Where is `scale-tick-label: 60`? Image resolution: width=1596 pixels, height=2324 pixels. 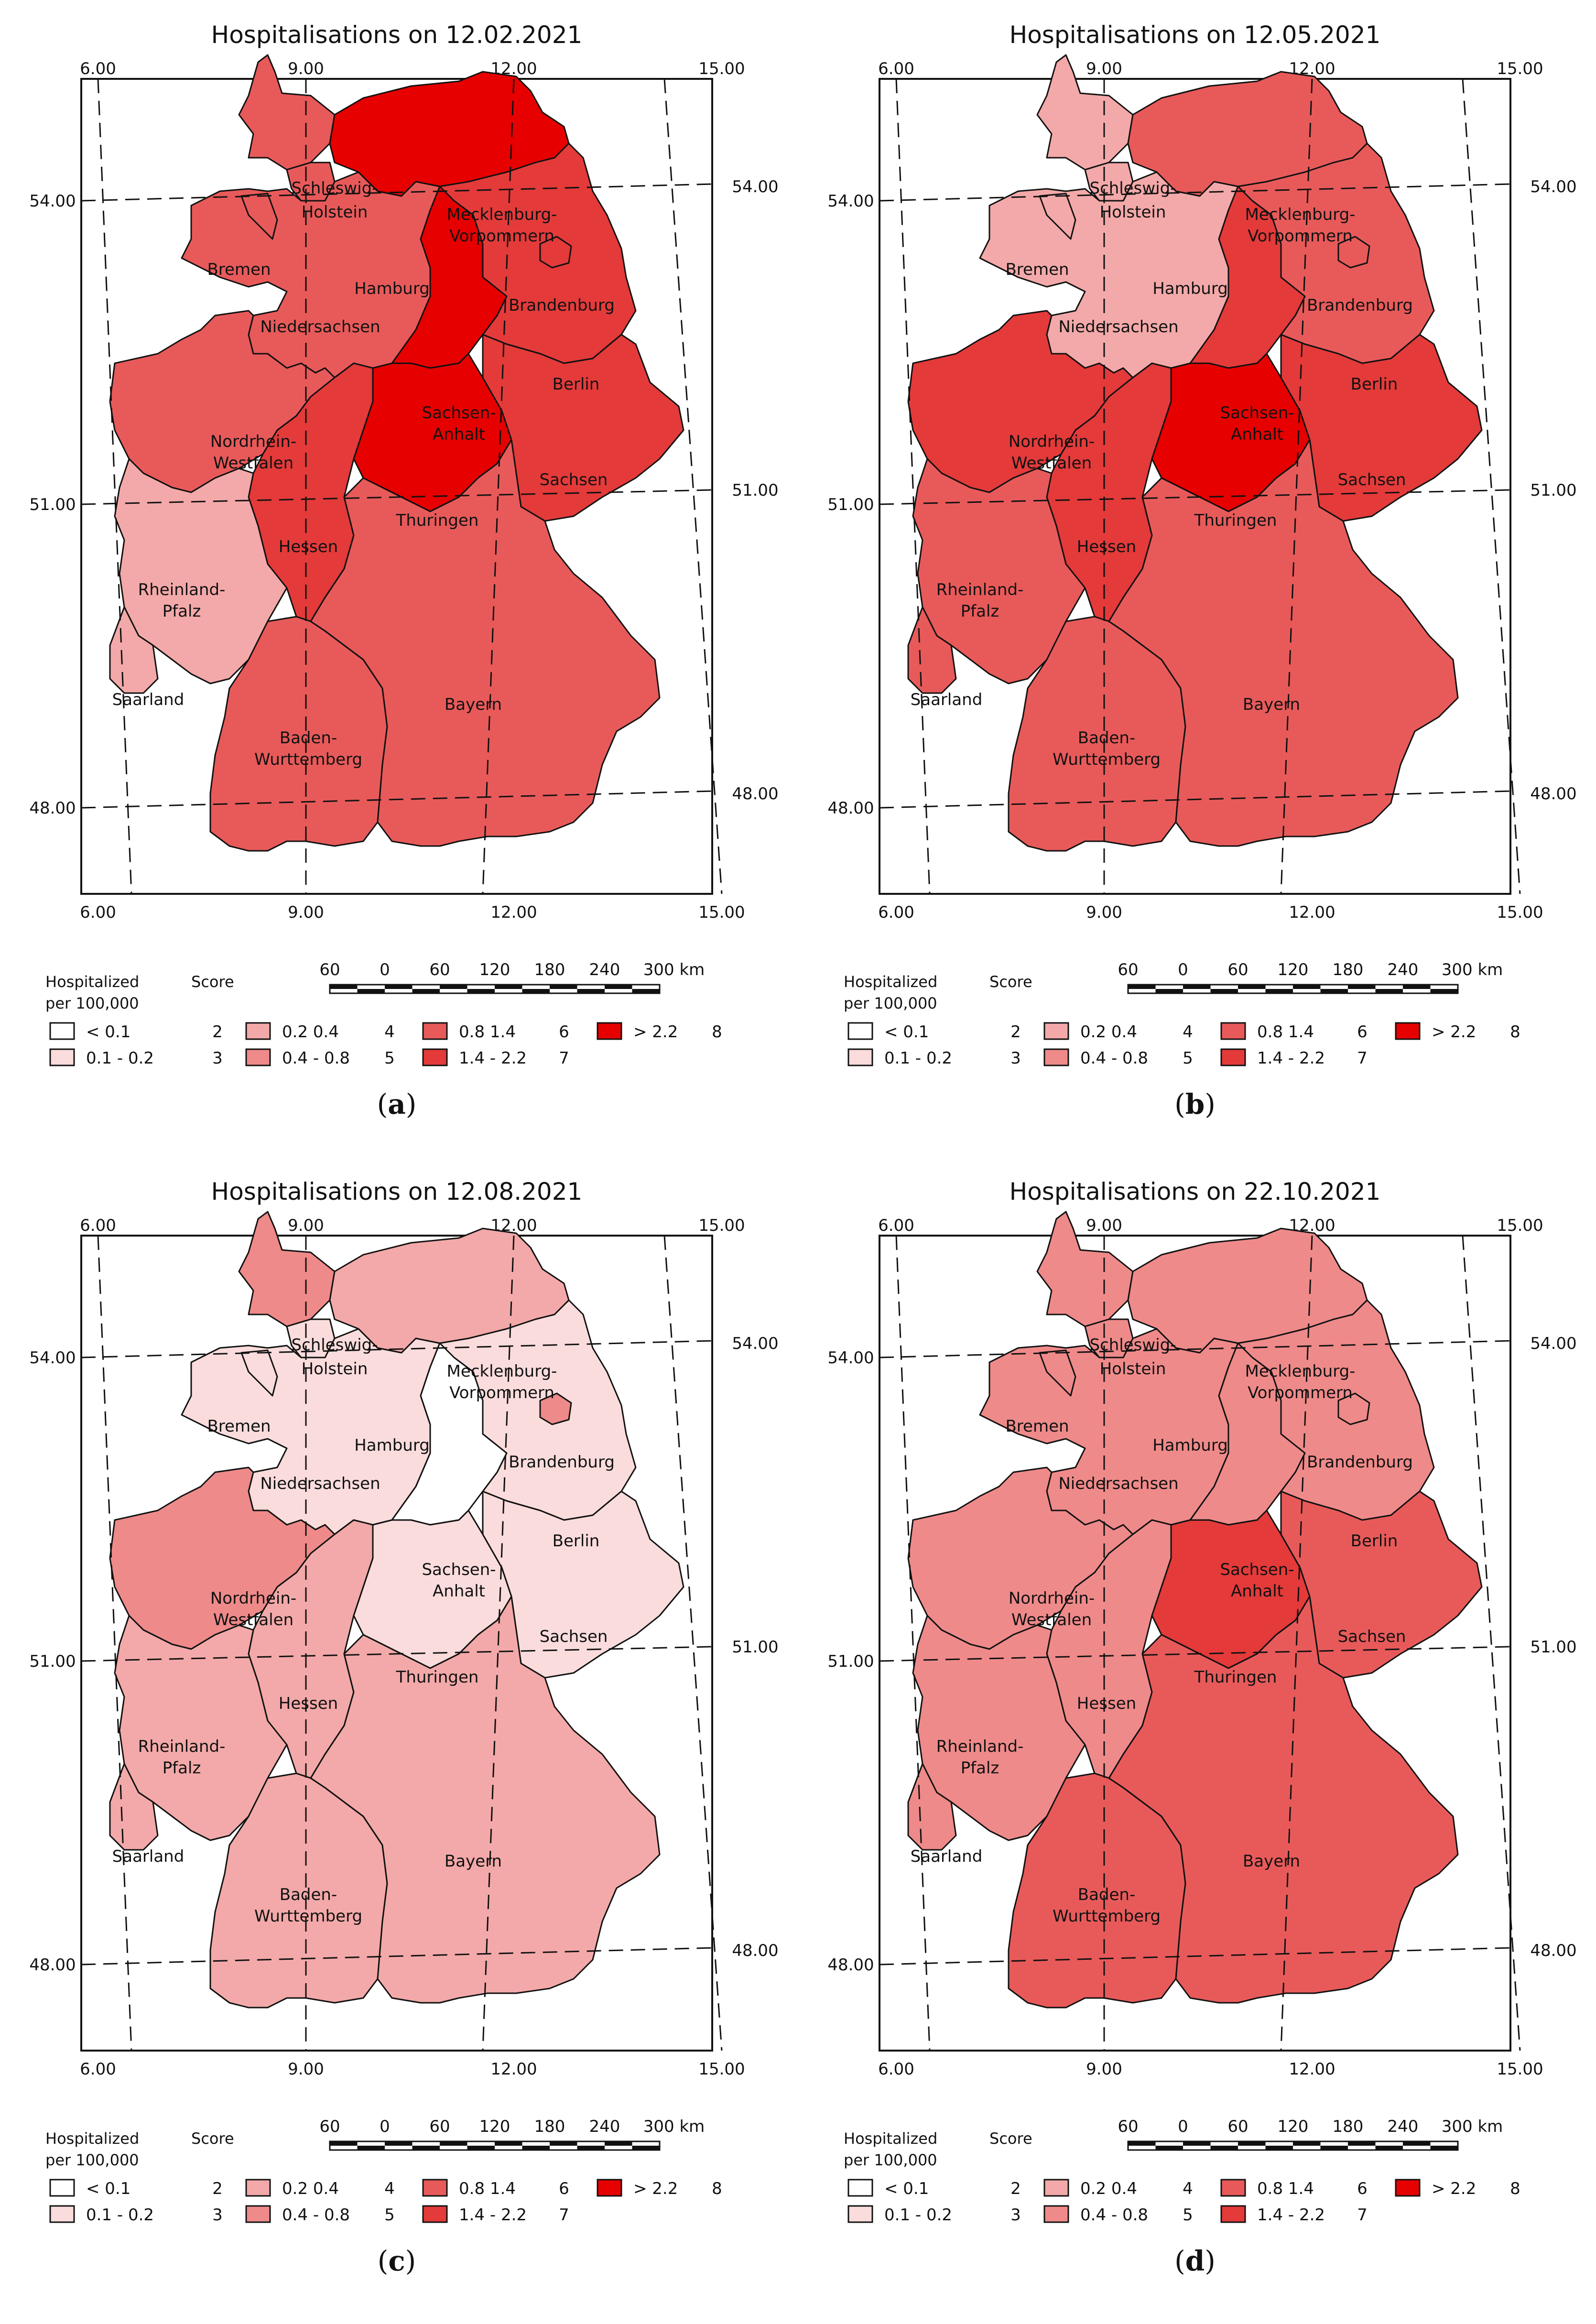
scale-tick-label: 60 is located at coordinates (1237, 2126).